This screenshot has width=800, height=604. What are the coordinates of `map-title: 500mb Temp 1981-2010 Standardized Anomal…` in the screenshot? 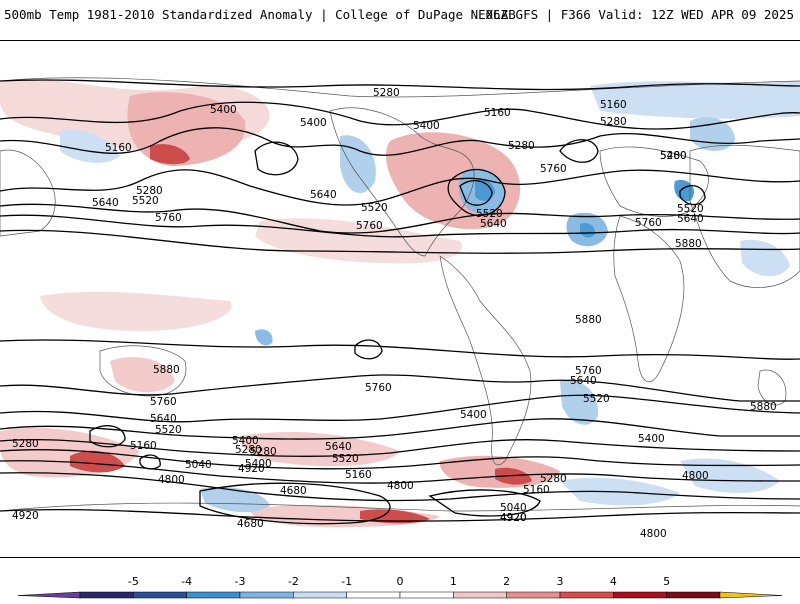 It's located at (260, 14).